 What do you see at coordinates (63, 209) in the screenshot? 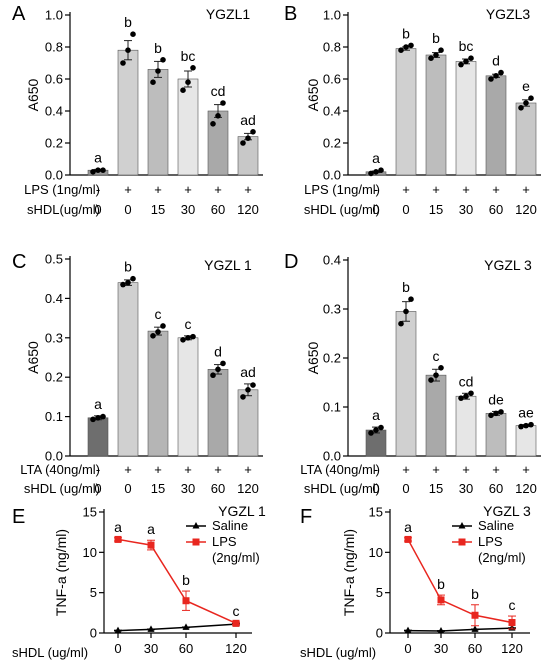
I see `condition-row-label: sHDL(ug/ml)` at bounding box center [63, 209].